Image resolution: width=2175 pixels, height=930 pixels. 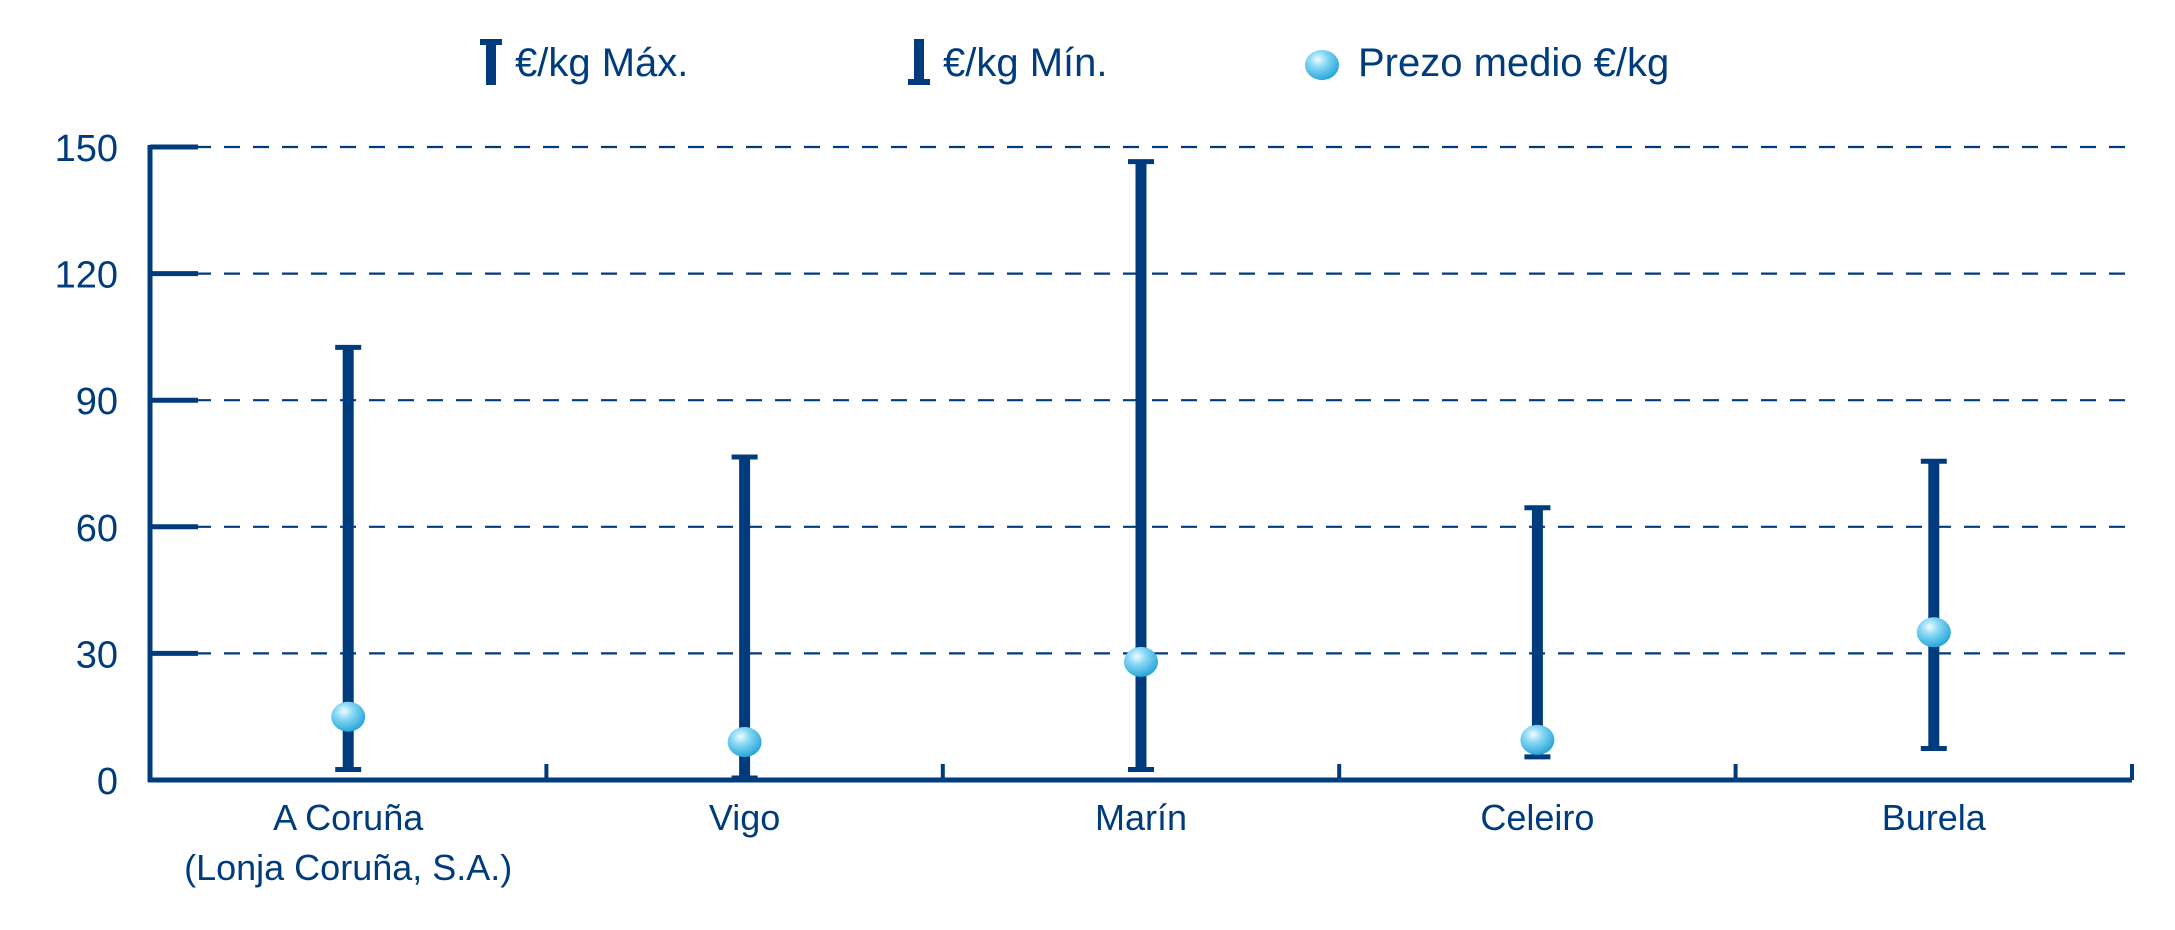 What do you see at coordinates (86, 276) in the screenshot?
I see `y-tick-label: 120` at bounding box center [86, 276].